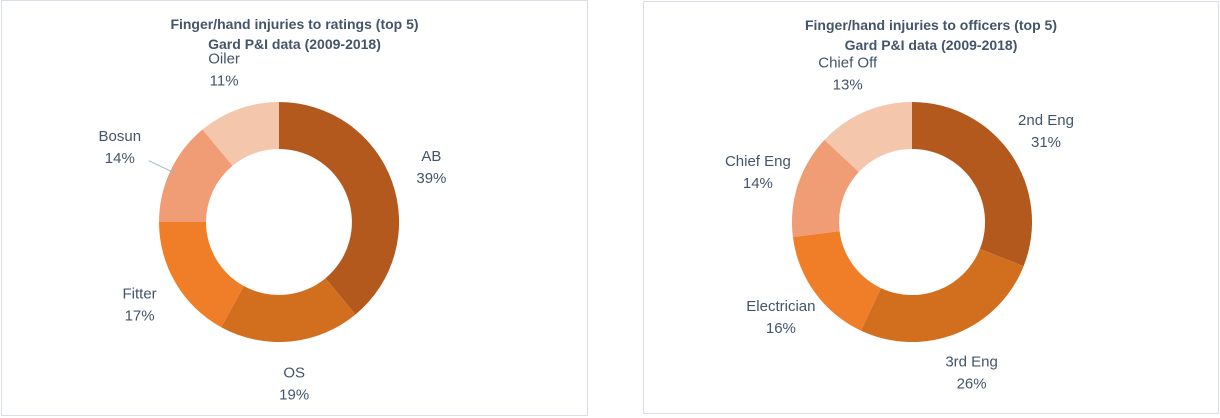 Image resolution: width=1220 pixels, height=418 pixels. I want to click on slice-label-os: OS 19%, so click(294, 383).